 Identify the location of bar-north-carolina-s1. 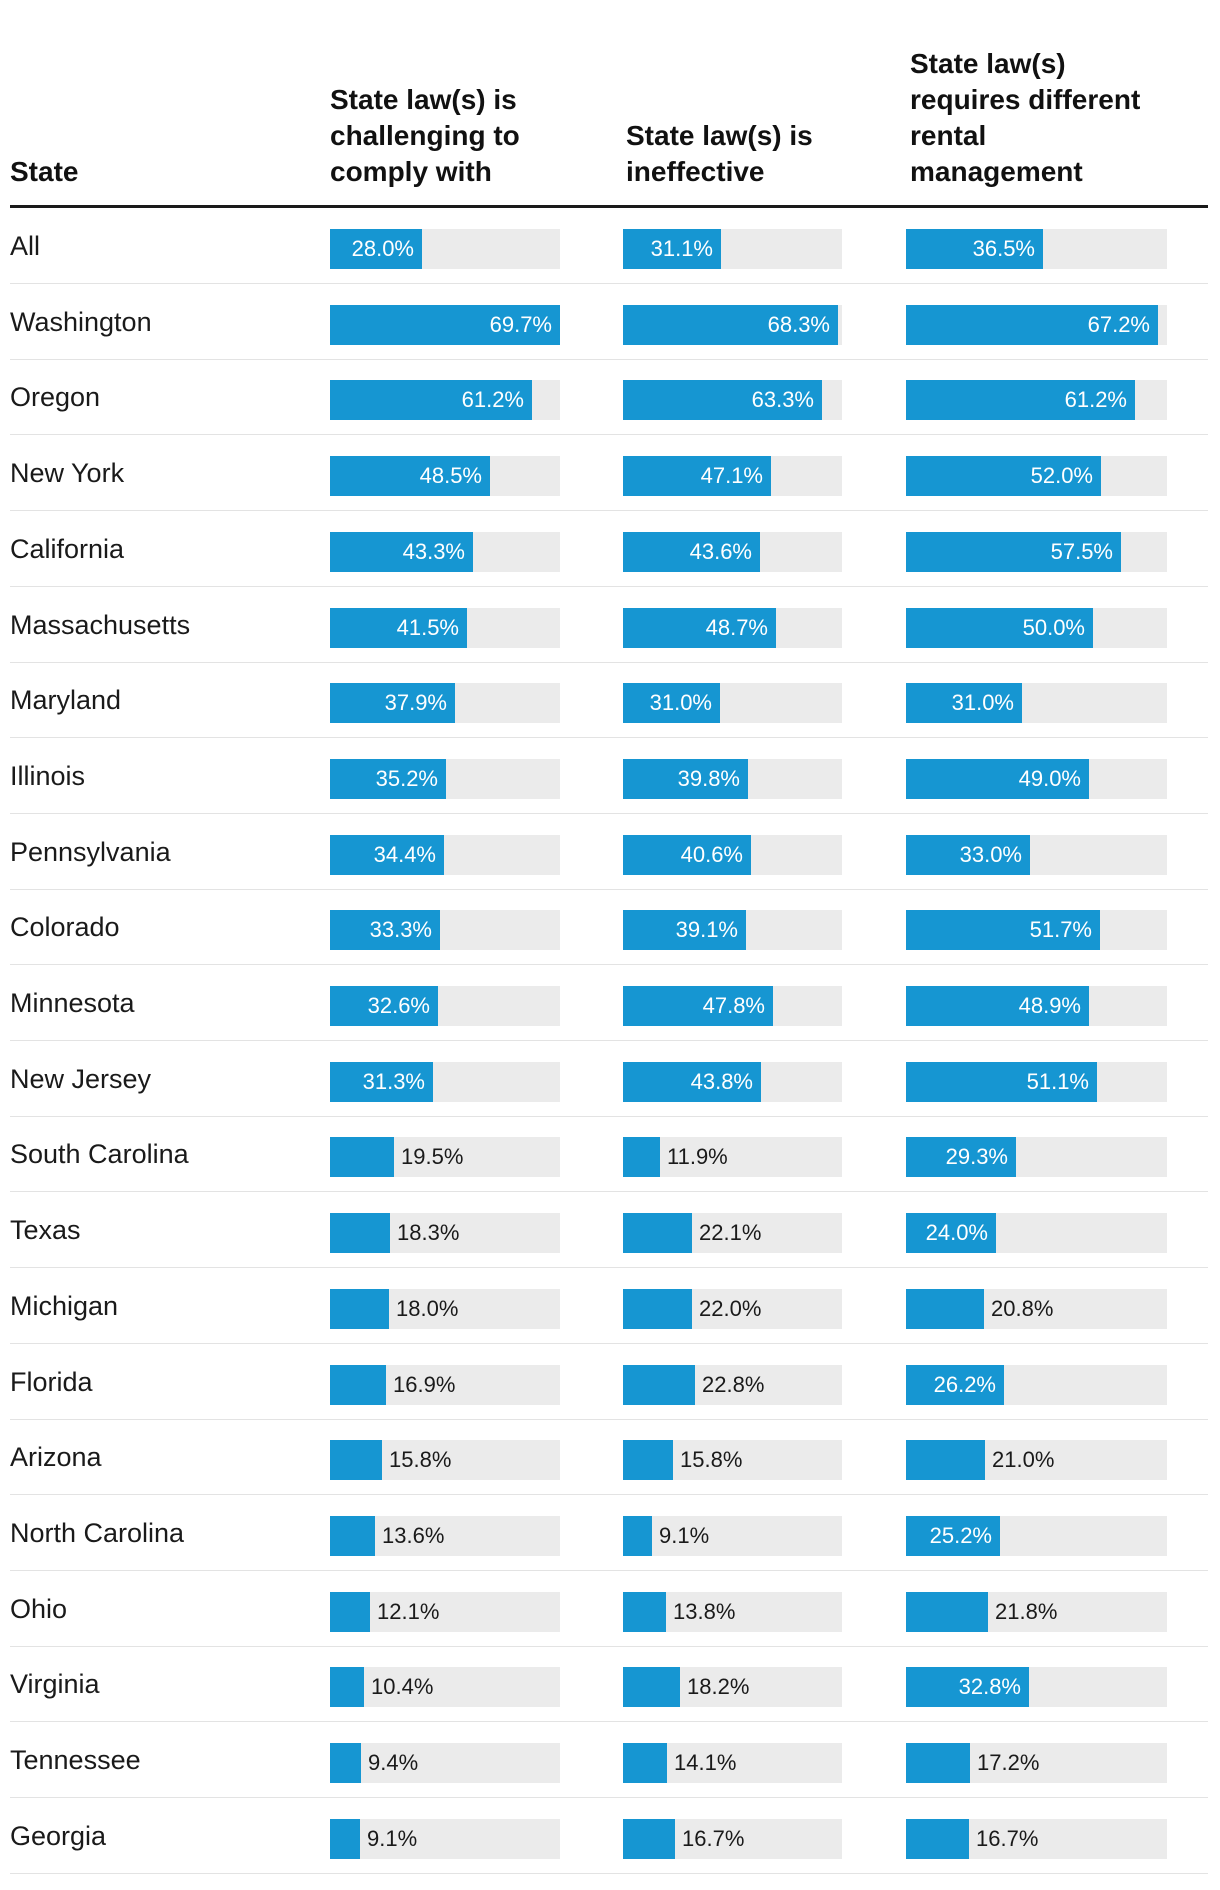
(352, 1535).